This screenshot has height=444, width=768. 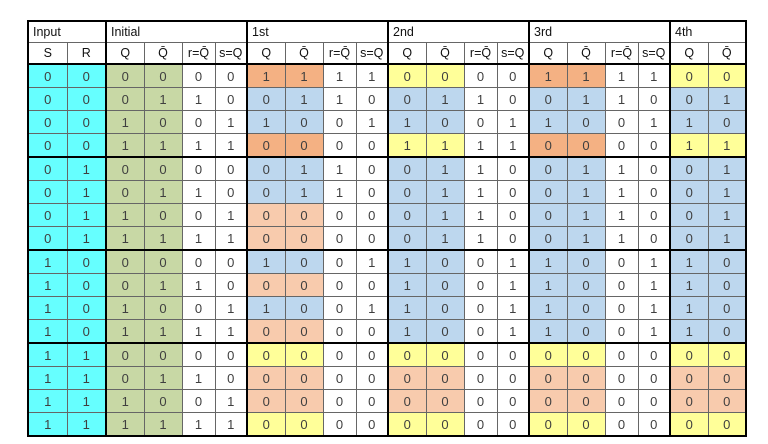 What do you see at coordinates (198, 53) in the screenshot?
I see `column-header: r=Q̄` at bounding box center [198, 53].